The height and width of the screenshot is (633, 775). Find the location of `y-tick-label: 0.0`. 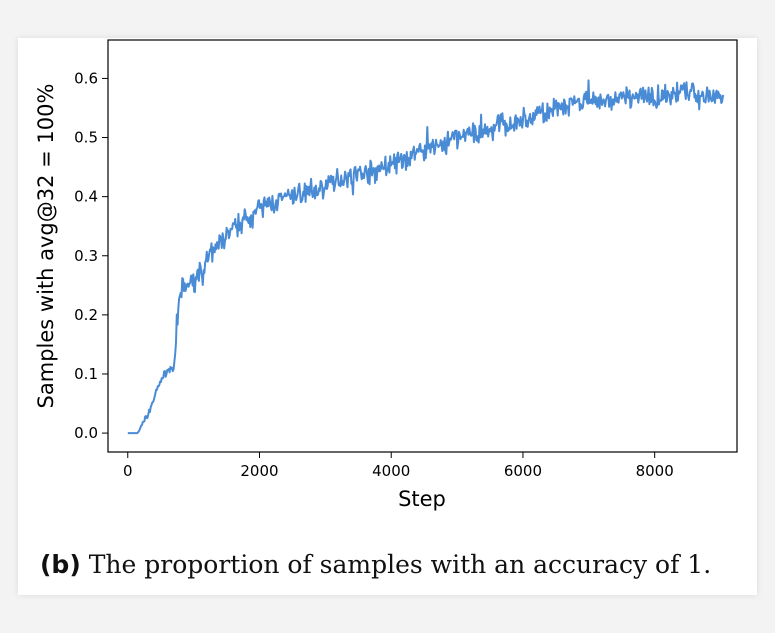

y-tick-label: 0.0 is located at coordinates (86, 433).